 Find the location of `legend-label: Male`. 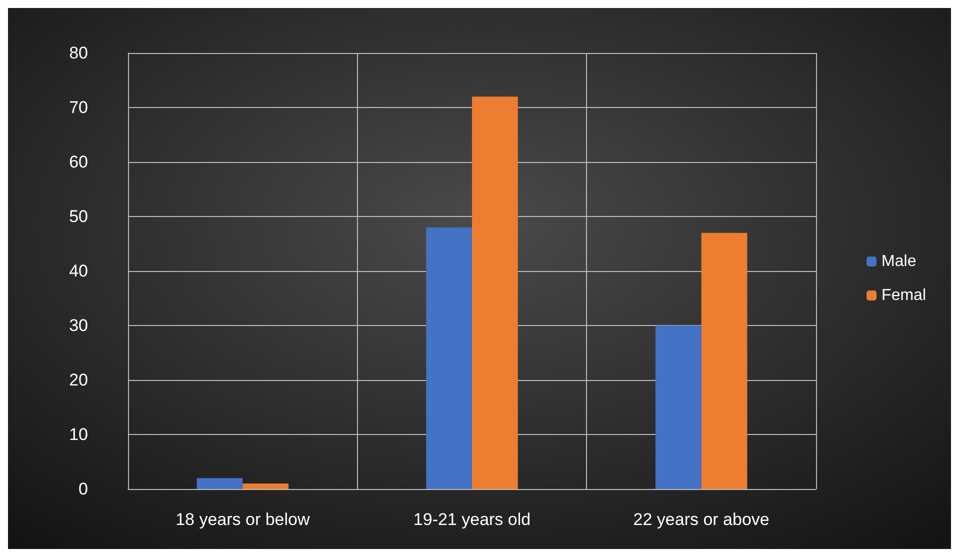

legend-label: Male is located at coordinates (899, 261).